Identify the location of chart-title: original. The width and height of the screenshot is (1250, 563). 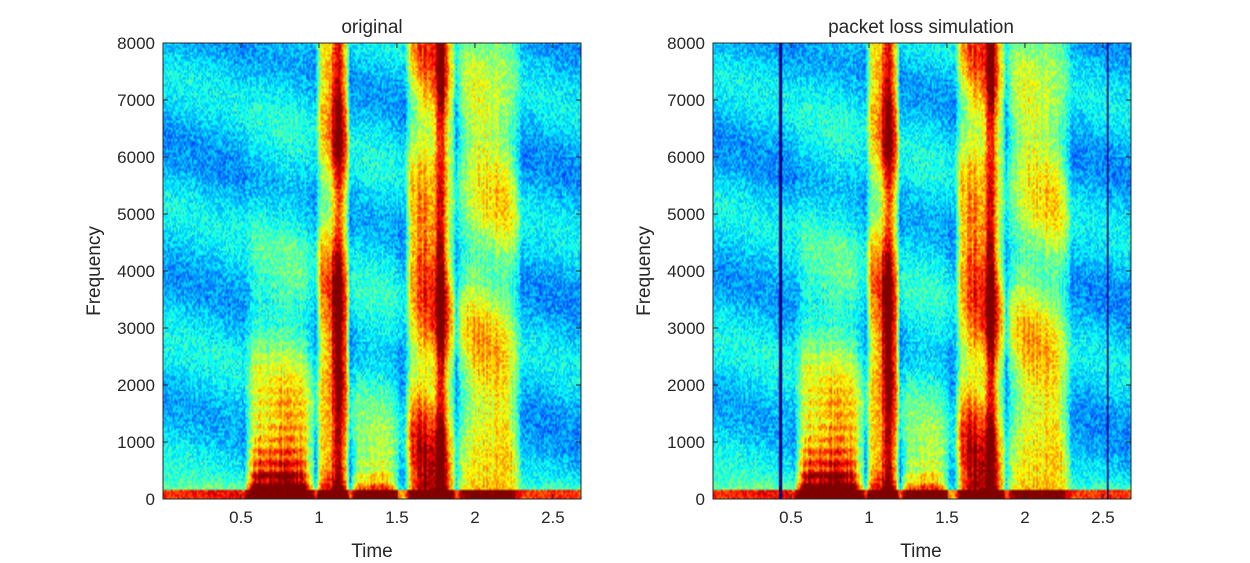
(371, 27).